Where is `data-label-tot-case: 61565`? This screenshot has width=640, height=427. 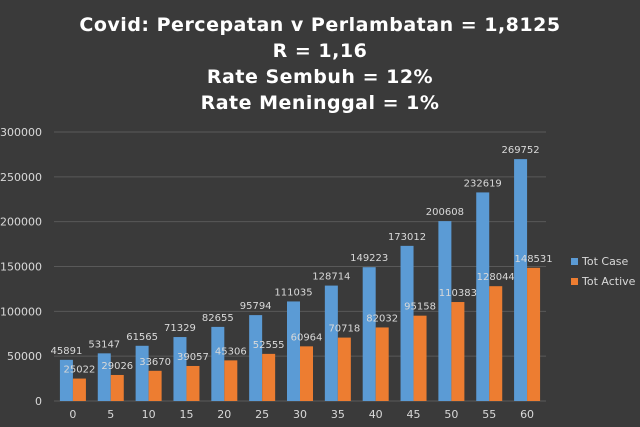
data-label-tot-case: 61565 is located at coordinates (142, 337).